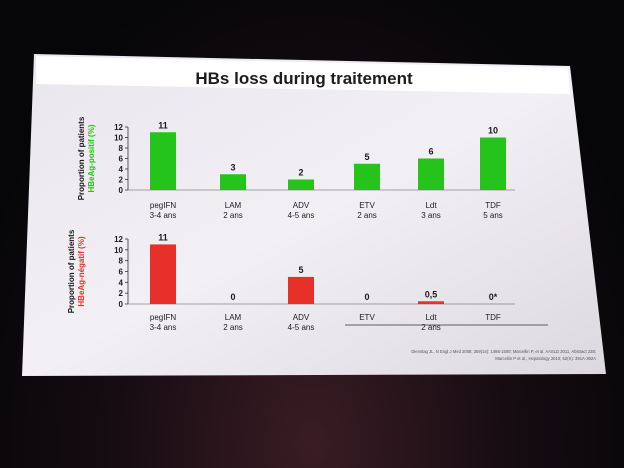 Image resolution: width=624 pixels, height=468 pixels. Describe the element at coordinates (121, 293) in the screenshot. I see `chart-bottom-y-tick-label: 2` at that location.